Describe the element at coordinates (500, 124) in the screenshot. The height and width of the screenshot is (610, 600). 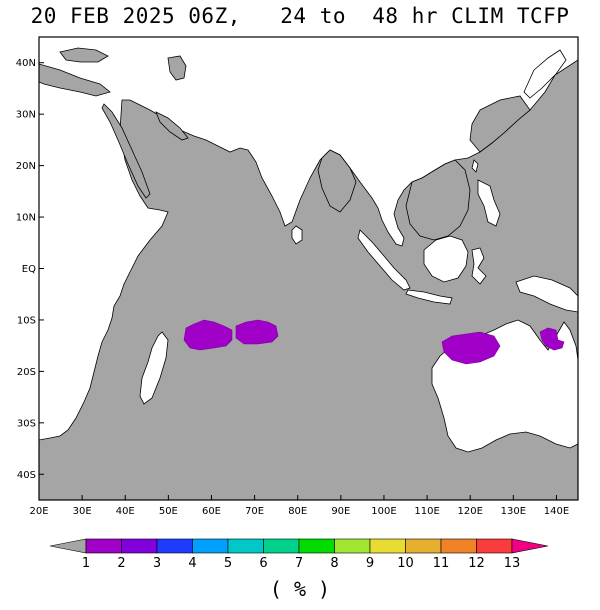
I see `east-china-sea` at that location.